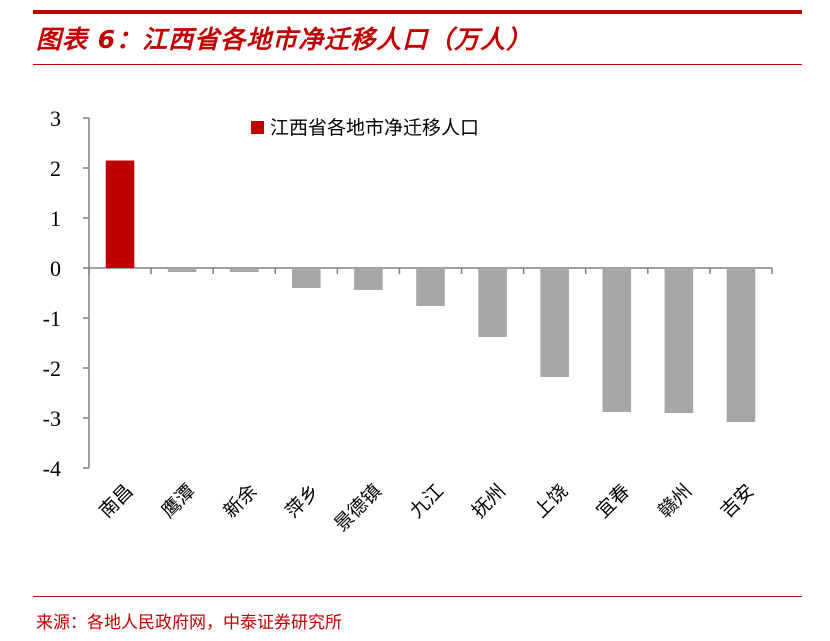 The height and width of the screenshot is (641, 830). I want to click on category-label: 上饶, so click(551, 501).